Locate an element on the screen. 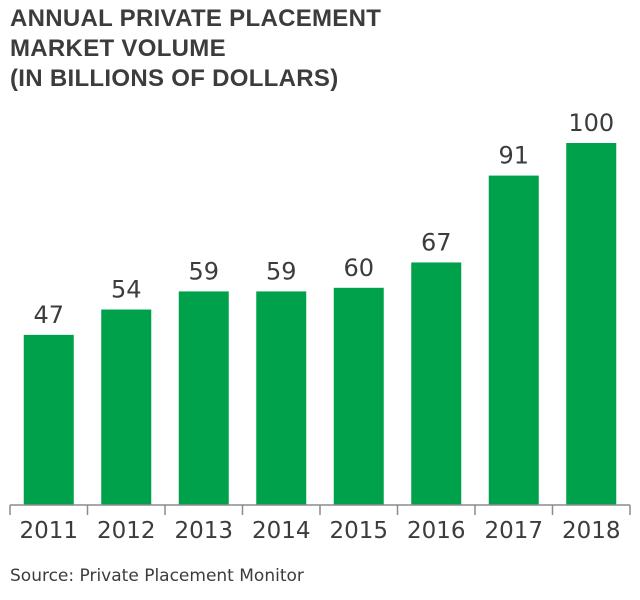  x-label-2011: 2011 is located at coordinates (48, 531).